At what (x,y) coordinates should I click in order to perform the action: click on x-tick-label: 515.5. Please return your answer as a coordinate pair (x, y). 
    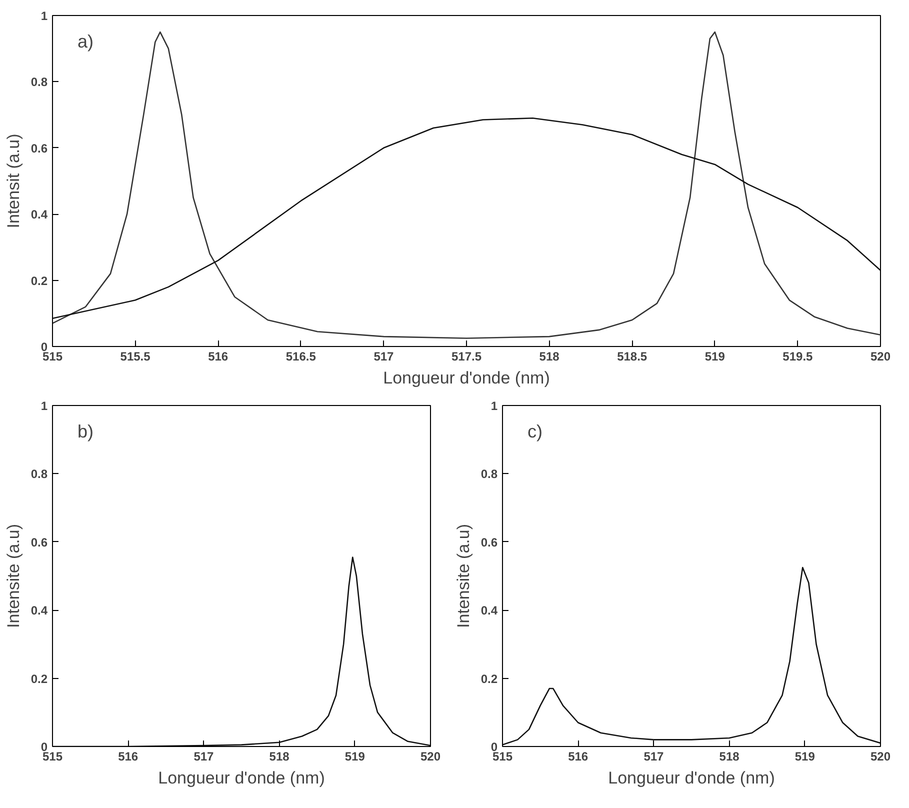
    Looking at the image, I should click on (135, 357).